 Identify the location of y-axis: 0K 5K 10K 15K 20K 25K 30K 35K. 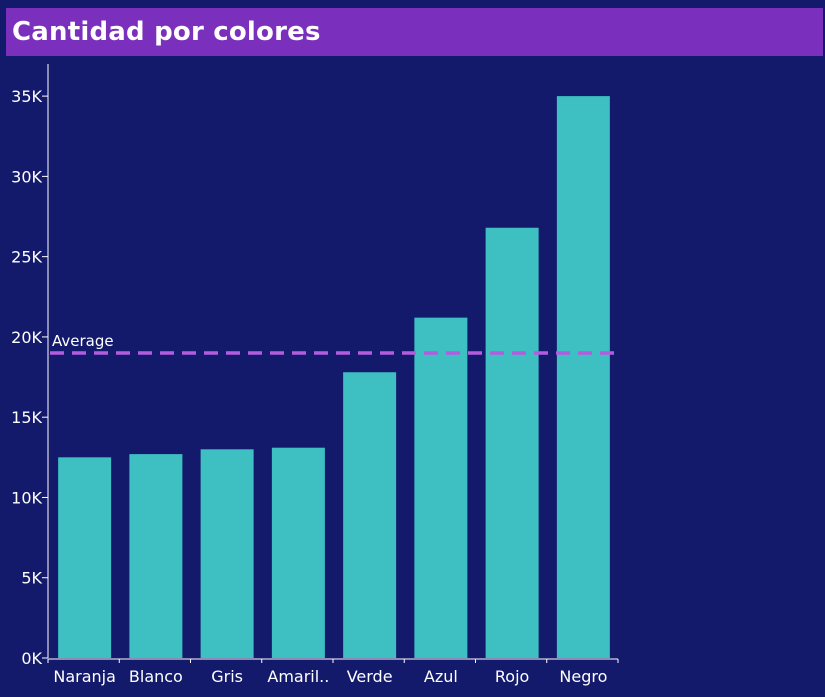
(30, 366).